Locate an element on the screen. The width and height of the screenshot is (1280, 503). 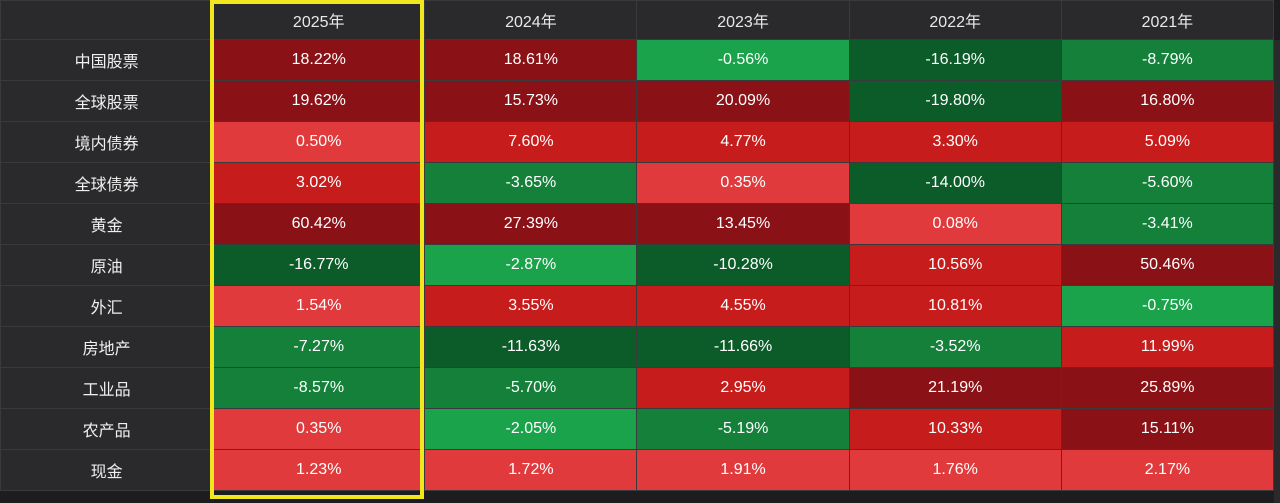
table-row: 中国股票 18.22% 18.61% -0.56% -16.19% -8.79% is located at coordinates (637, 60).